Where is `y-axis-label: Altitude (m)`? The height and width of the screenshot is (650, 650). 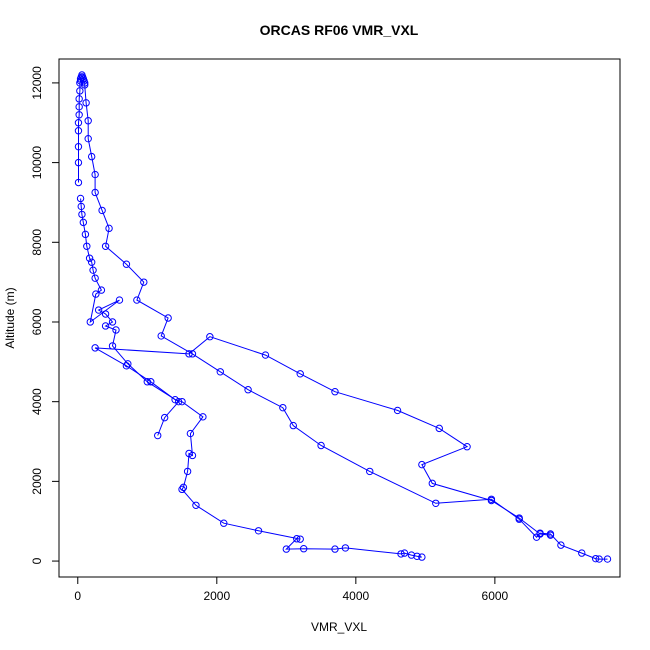
y-axis-label: Altitude (m) is located at coordinates (10, 317).